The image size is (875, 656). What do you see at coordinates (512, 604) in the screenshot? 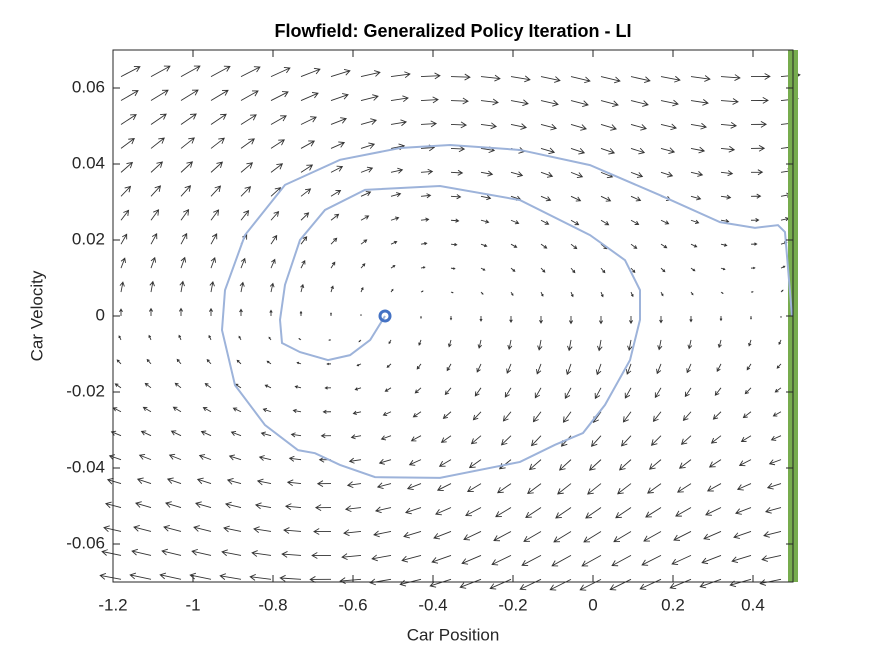
I see `x-tick-label: -0.2` at bounding box center [512, 604].